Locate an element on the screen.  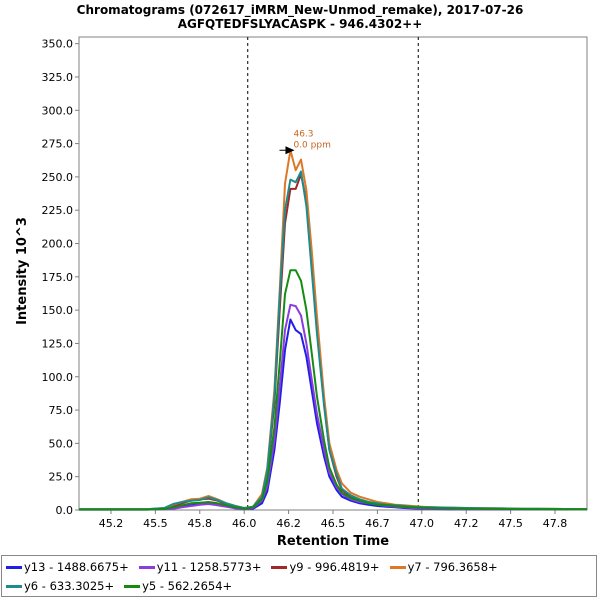
x-tick-label: 45.2 is located at coordinates (111, 523).